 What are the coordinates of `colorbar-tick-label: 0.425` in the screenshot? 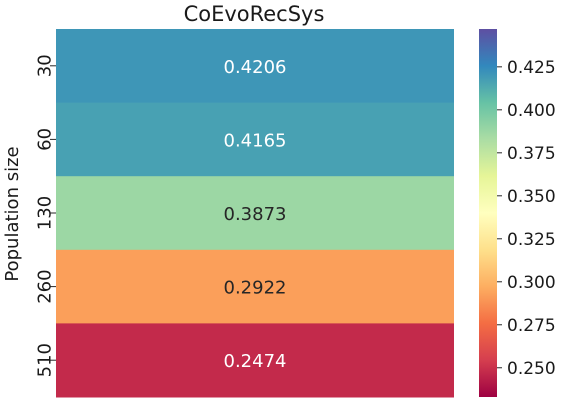 It's located at (531, 68).